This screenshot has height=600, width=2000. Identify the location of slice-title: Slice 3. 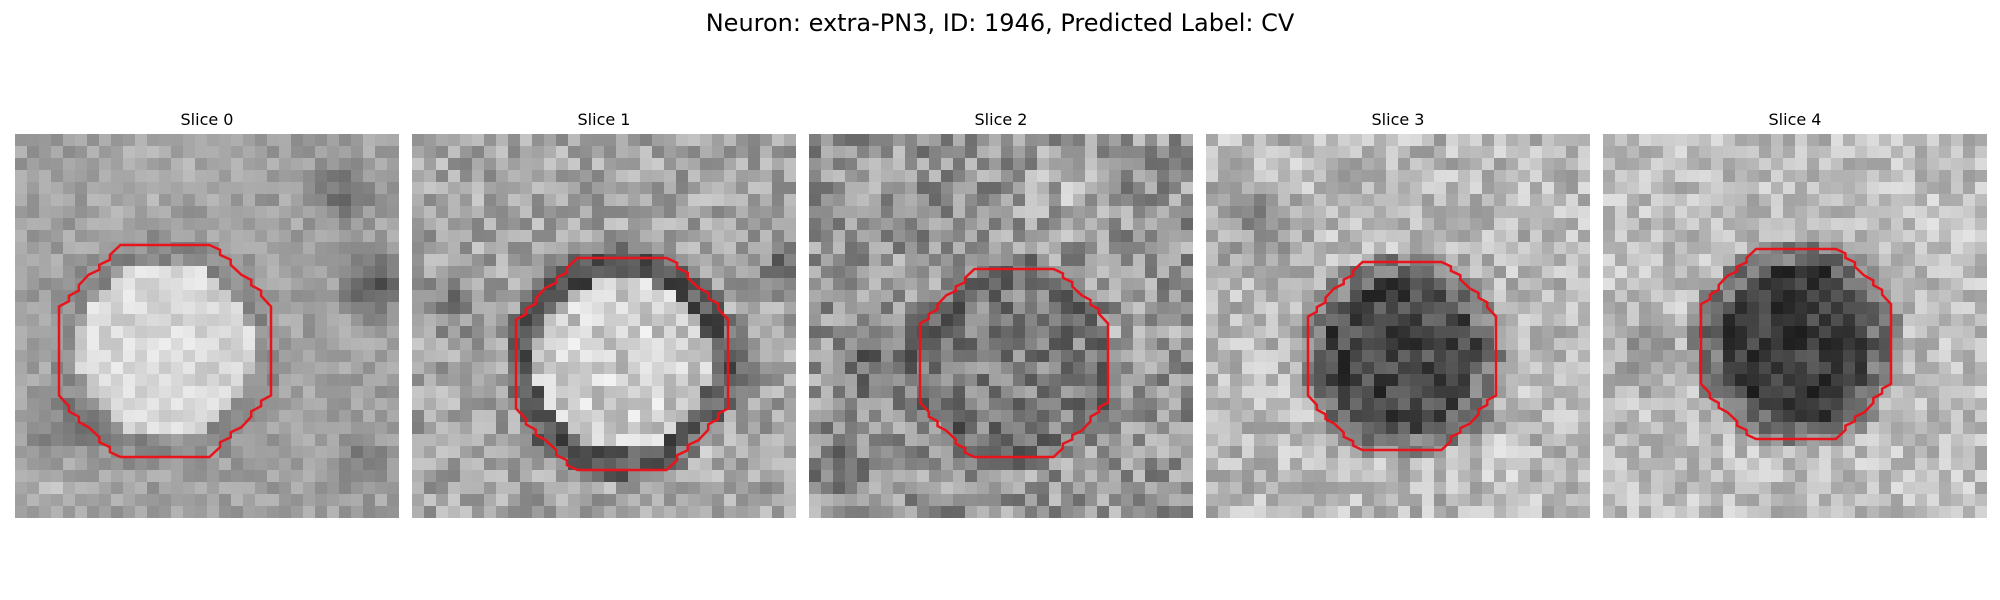
(1398, 119).